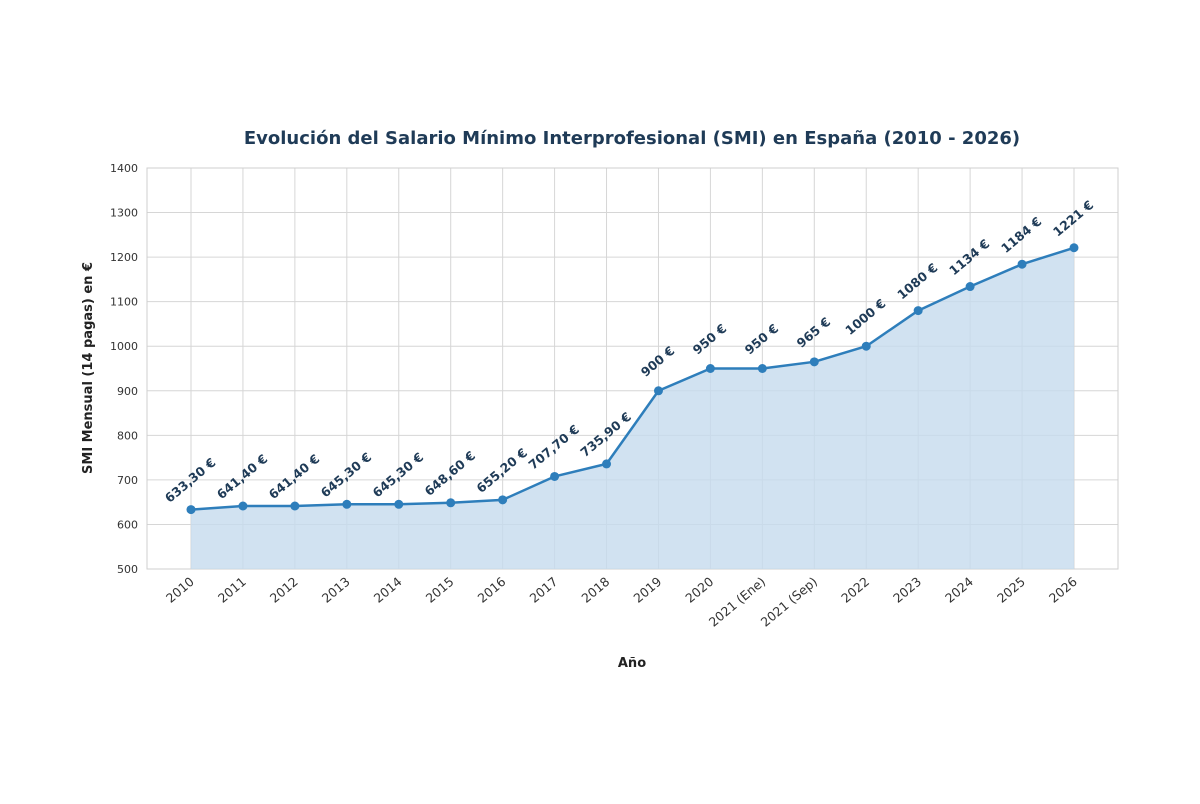 The height and width of the screenshot is (804, 1200). Describe the element at coordinates (553, 447) in the screenshot. I see `data-label: 707,70 €` at that location.